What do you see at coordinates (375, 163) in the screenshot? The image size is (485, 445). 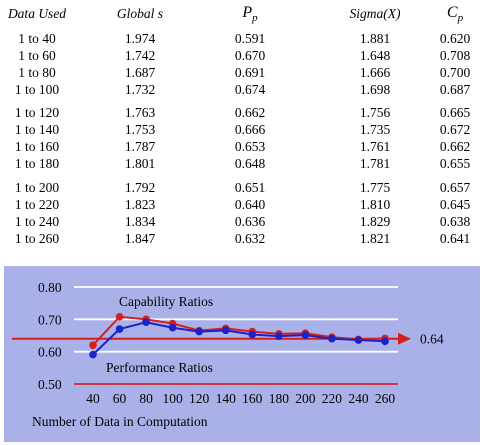 I see `table-cell: 1.781` at bounding box center [375, 163].